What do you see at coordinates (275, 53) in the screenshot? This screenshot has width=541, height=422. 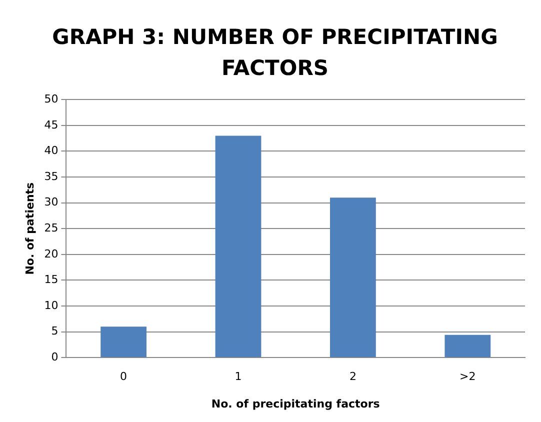 I see `chart-title: GRAPH 3: NUMBER OF PRECIPITATING FACTORS` at bounding box center [275, 53].